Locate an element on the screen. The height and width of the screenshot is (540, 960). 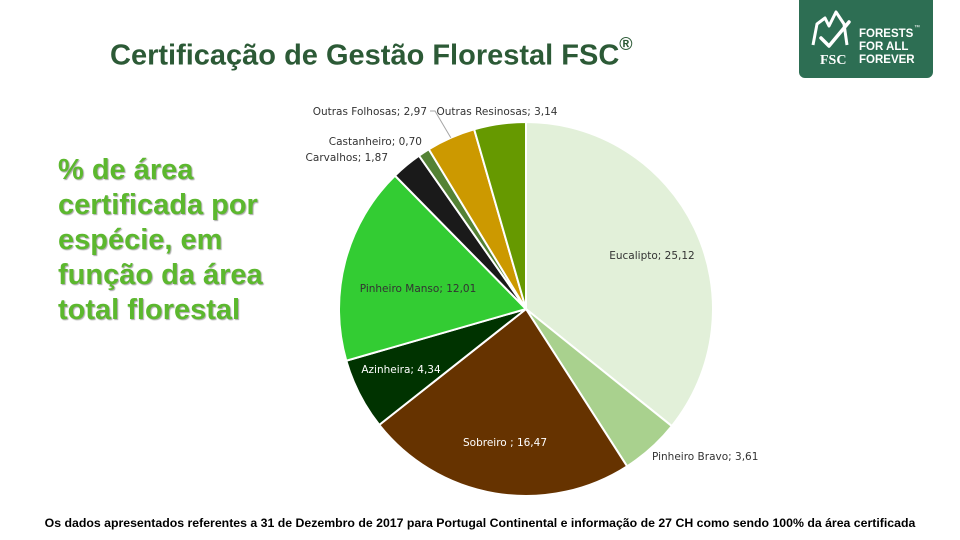
registered-mark: ® is located at coordinates (626, 44).